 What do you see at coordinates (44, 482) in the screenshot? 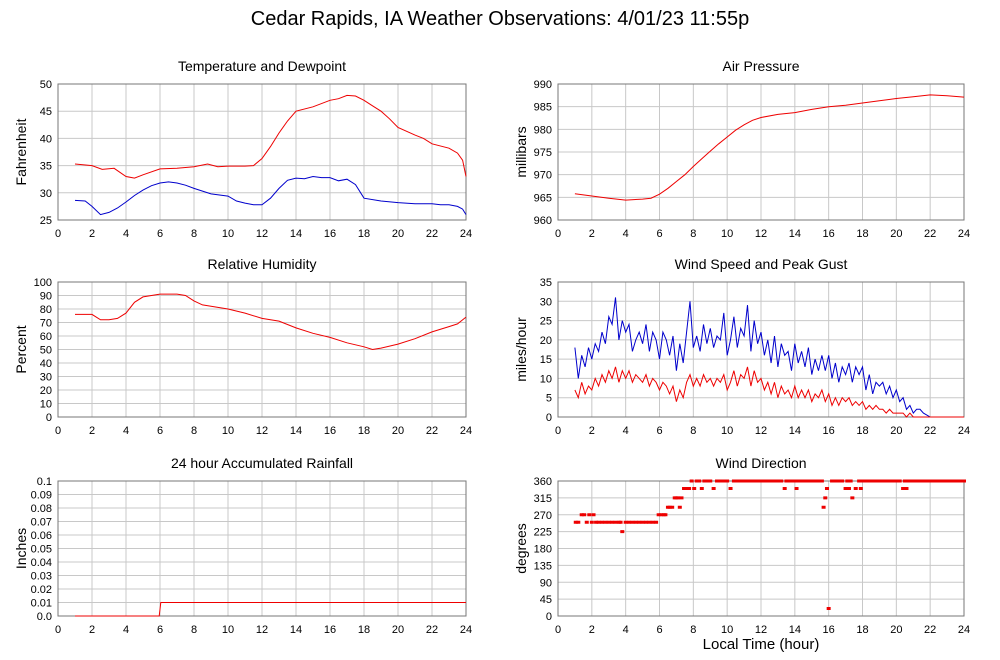
I see `y-tick-label: 0.1` at bounding box center [44, 482].